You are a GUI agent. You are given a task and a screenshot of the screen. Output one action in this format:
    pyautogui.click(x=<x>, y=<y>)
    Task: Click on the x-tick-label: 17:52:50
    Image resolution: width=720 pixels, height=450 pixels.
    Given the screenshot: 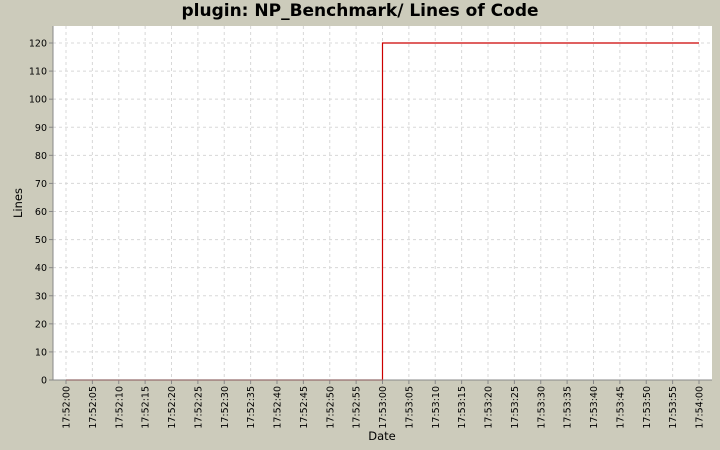 What is the action you would take?
    pyautogui.click(x=330, y=407)
    